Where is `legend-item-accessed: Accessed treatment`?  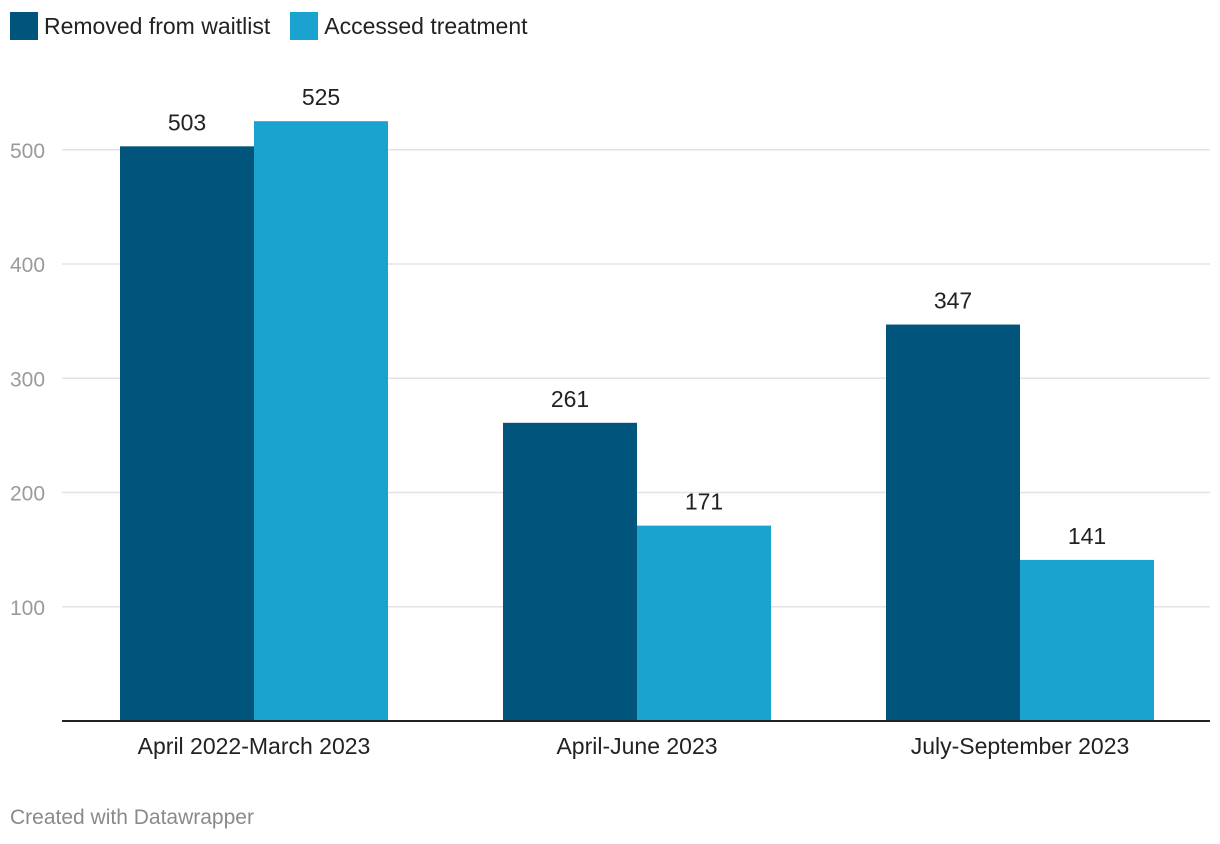
legend-item-accessed: Accessed treatment is located at coordinates (409, 26).